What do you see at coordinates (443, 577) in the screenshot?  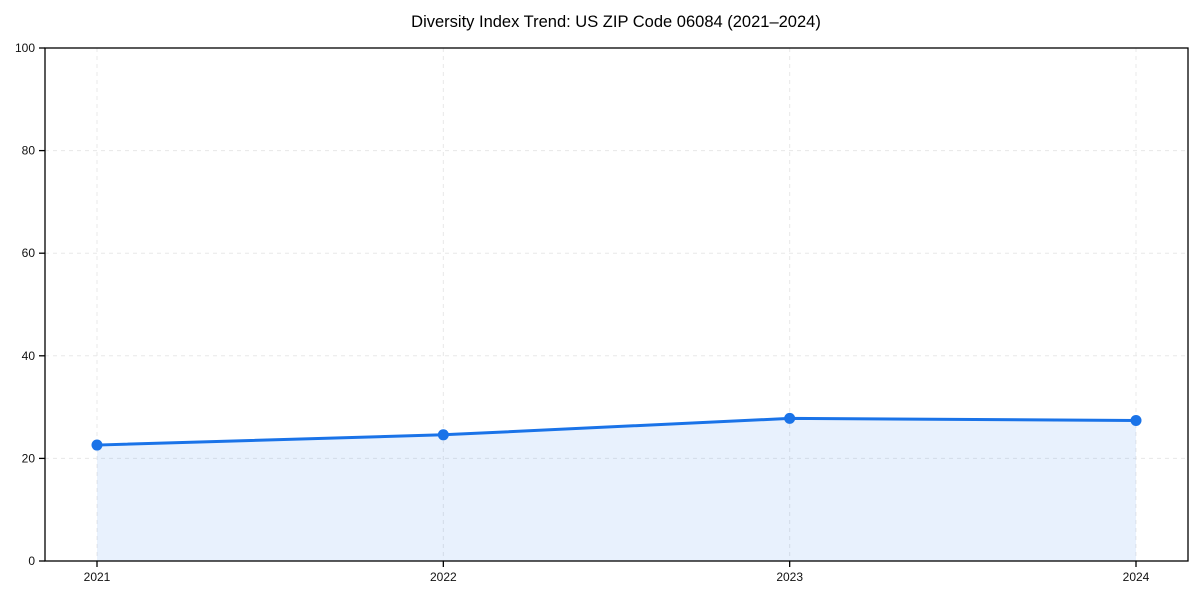 I see `x-tick-label: 2022` at bounding box center [443, 577].